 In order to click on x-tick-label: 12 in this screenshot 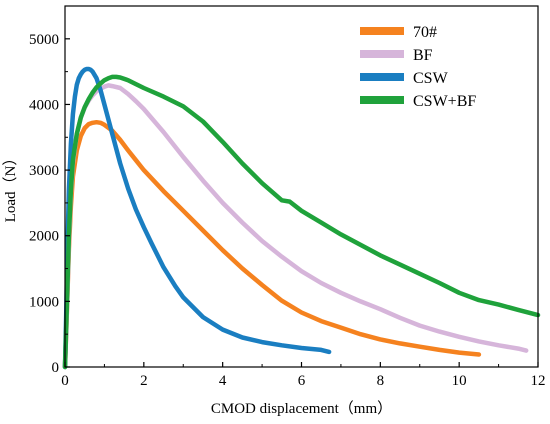, I will do `click(538, 381)`.